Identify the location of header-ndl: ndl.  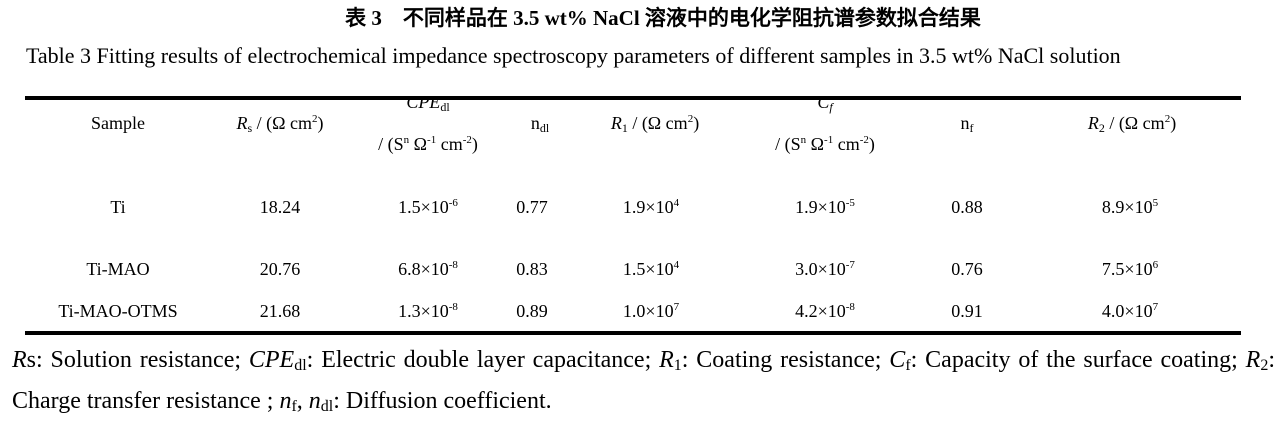
(540, 124).